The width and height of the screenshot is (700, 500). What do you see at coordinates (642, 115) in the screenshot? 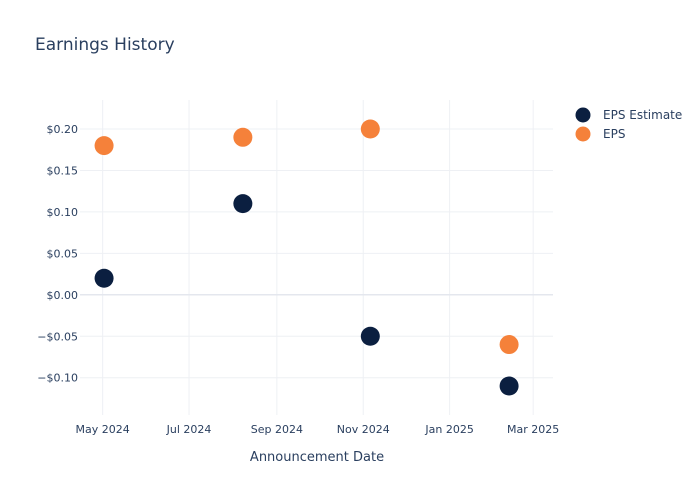
I see `legend-label: EPS Estimate` at bounding box center [642, 115].